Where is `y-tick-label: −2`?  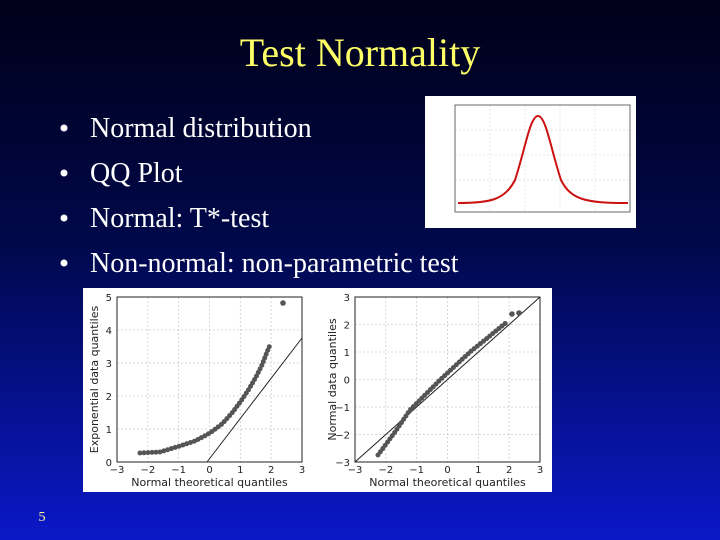 y-tick-label: −2 is located at coordinates (342, 436).